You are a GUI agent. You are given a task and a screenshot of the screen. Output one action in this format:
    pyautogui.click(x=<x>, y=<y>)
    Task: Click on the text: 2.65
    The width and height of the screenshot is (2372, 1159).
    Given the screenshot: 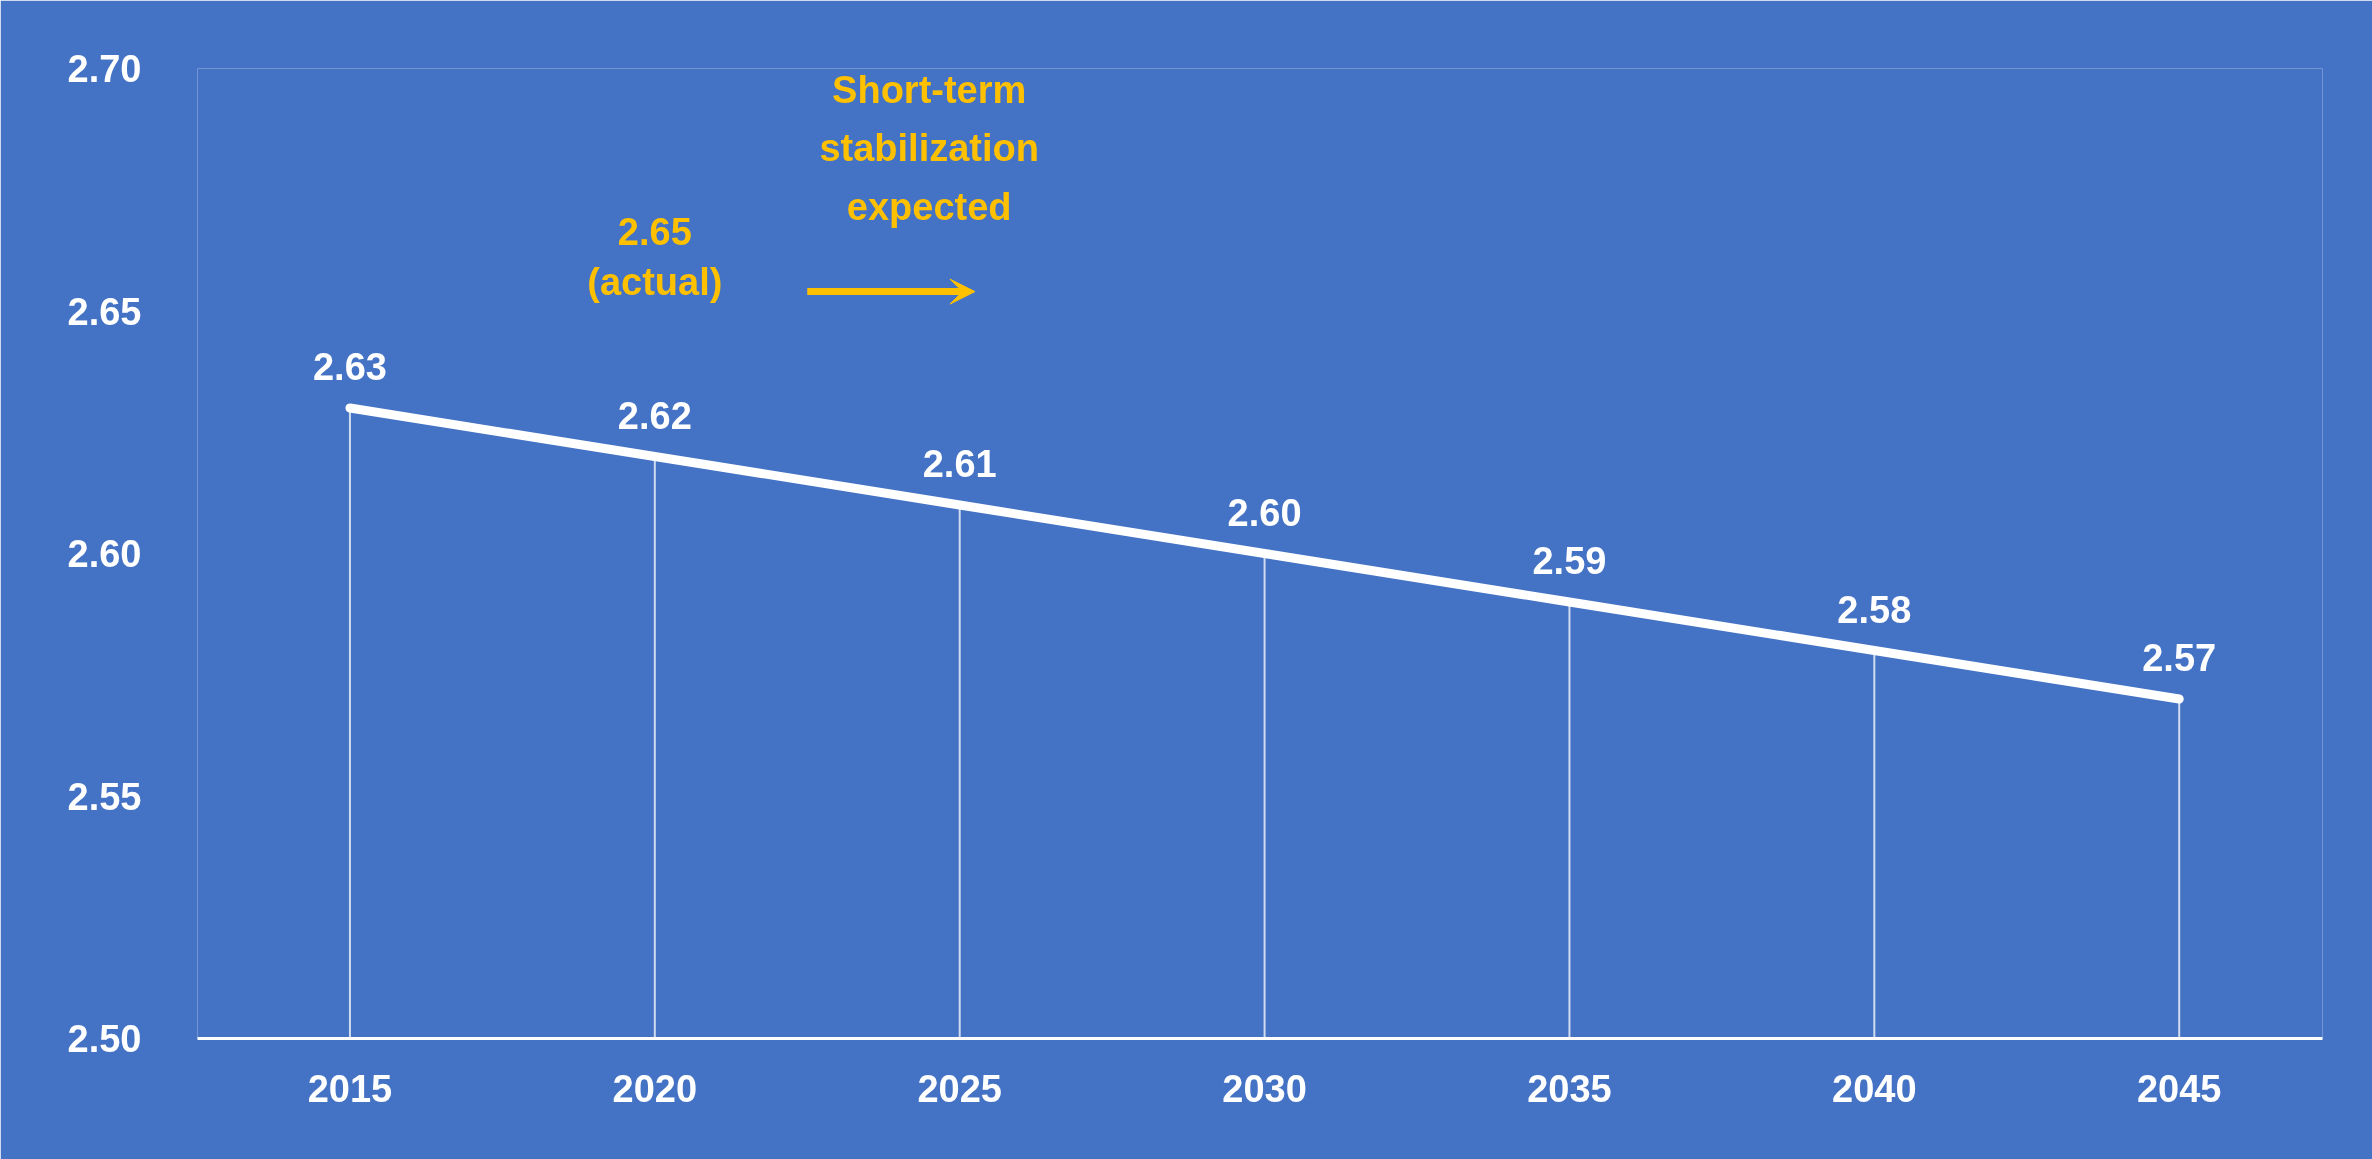 What is the action you would take?
    pyautogui.click(x=104, y=311)
    